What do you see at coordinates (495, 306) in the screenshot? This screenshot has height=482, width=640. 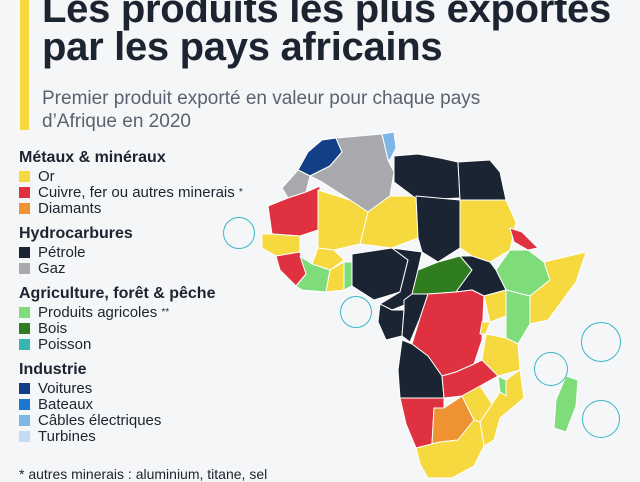 I see `region-uganda` at bounding box center [495, 306].